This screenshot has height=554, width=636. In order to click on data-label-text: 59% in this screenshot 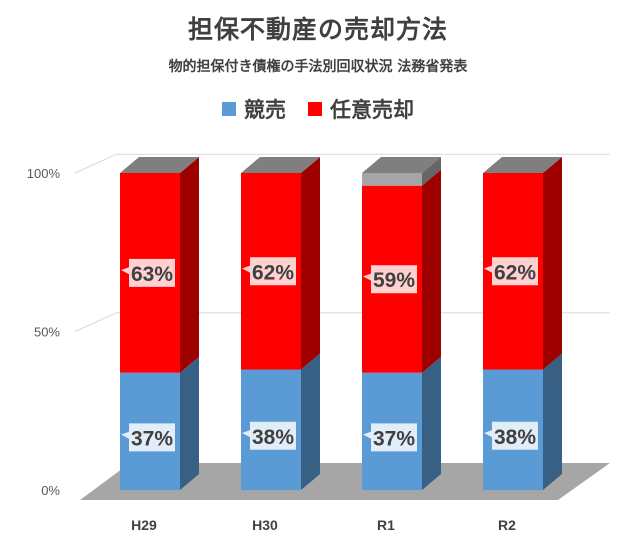, I will do `click(394, 280)`.